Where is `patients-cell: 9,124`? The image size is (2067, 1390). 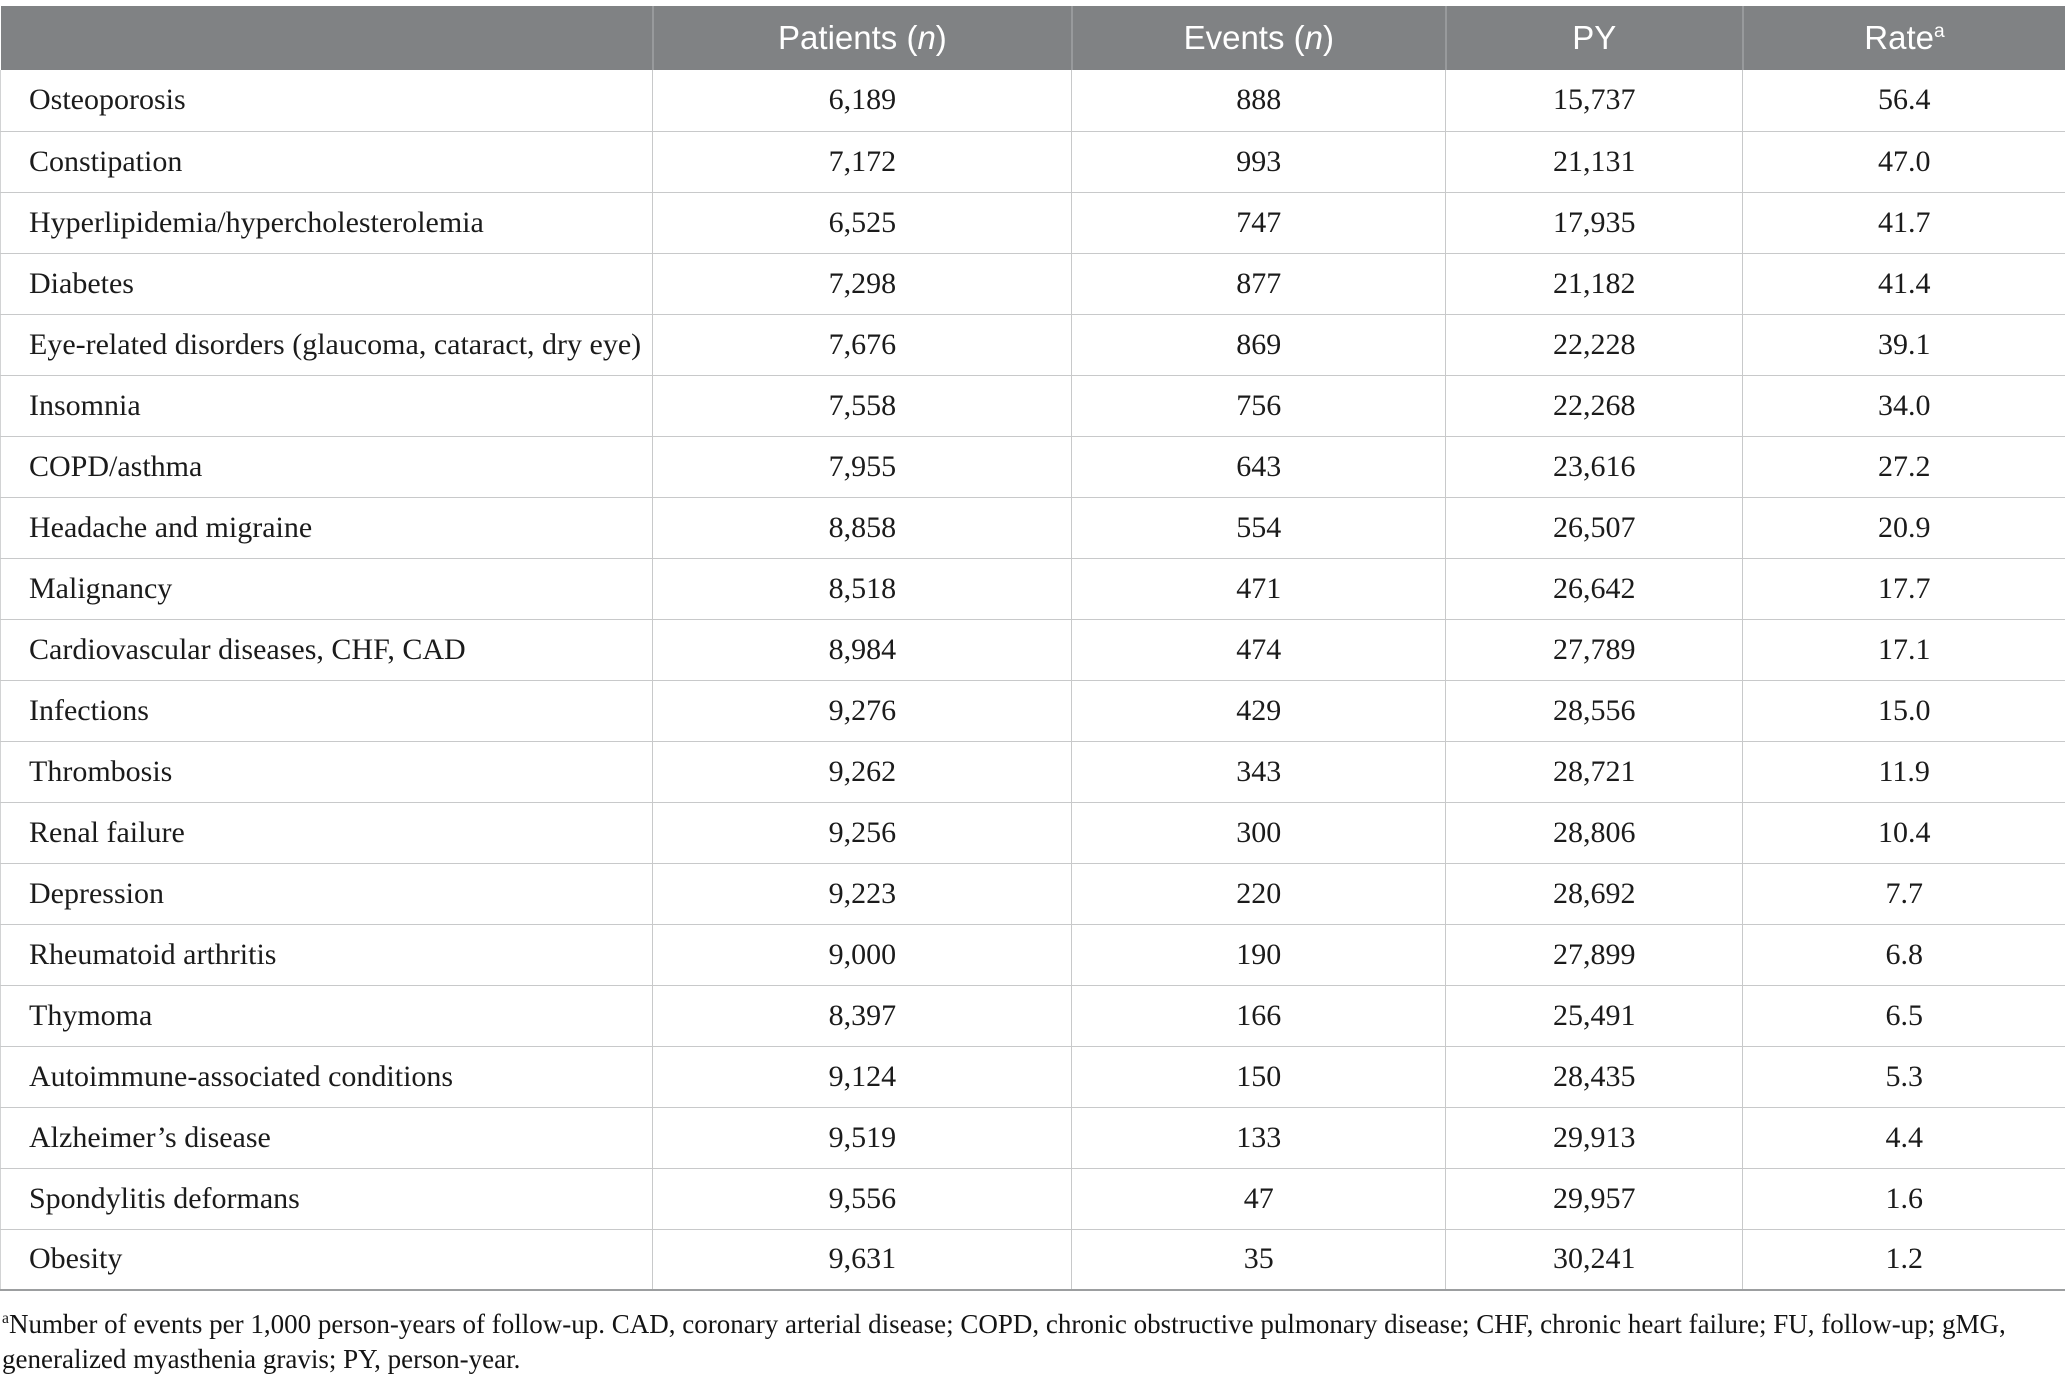 patients-cell: 9,124 is located at coordinates (862, 1076).